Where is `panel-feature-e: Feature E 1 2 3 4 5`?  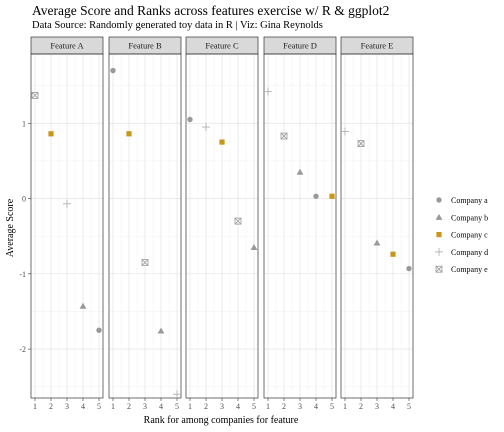 panel-feature-e: Feature E 1 2 3 4 5 is located at coordinates (377, 223).